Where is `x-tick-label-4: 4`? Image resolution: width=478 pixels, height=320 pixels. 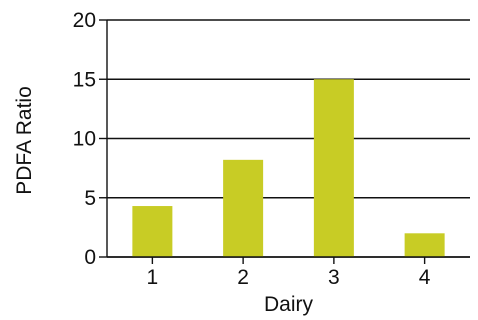
x-tick-label-4: 4 is located at coordinates (425, 277).